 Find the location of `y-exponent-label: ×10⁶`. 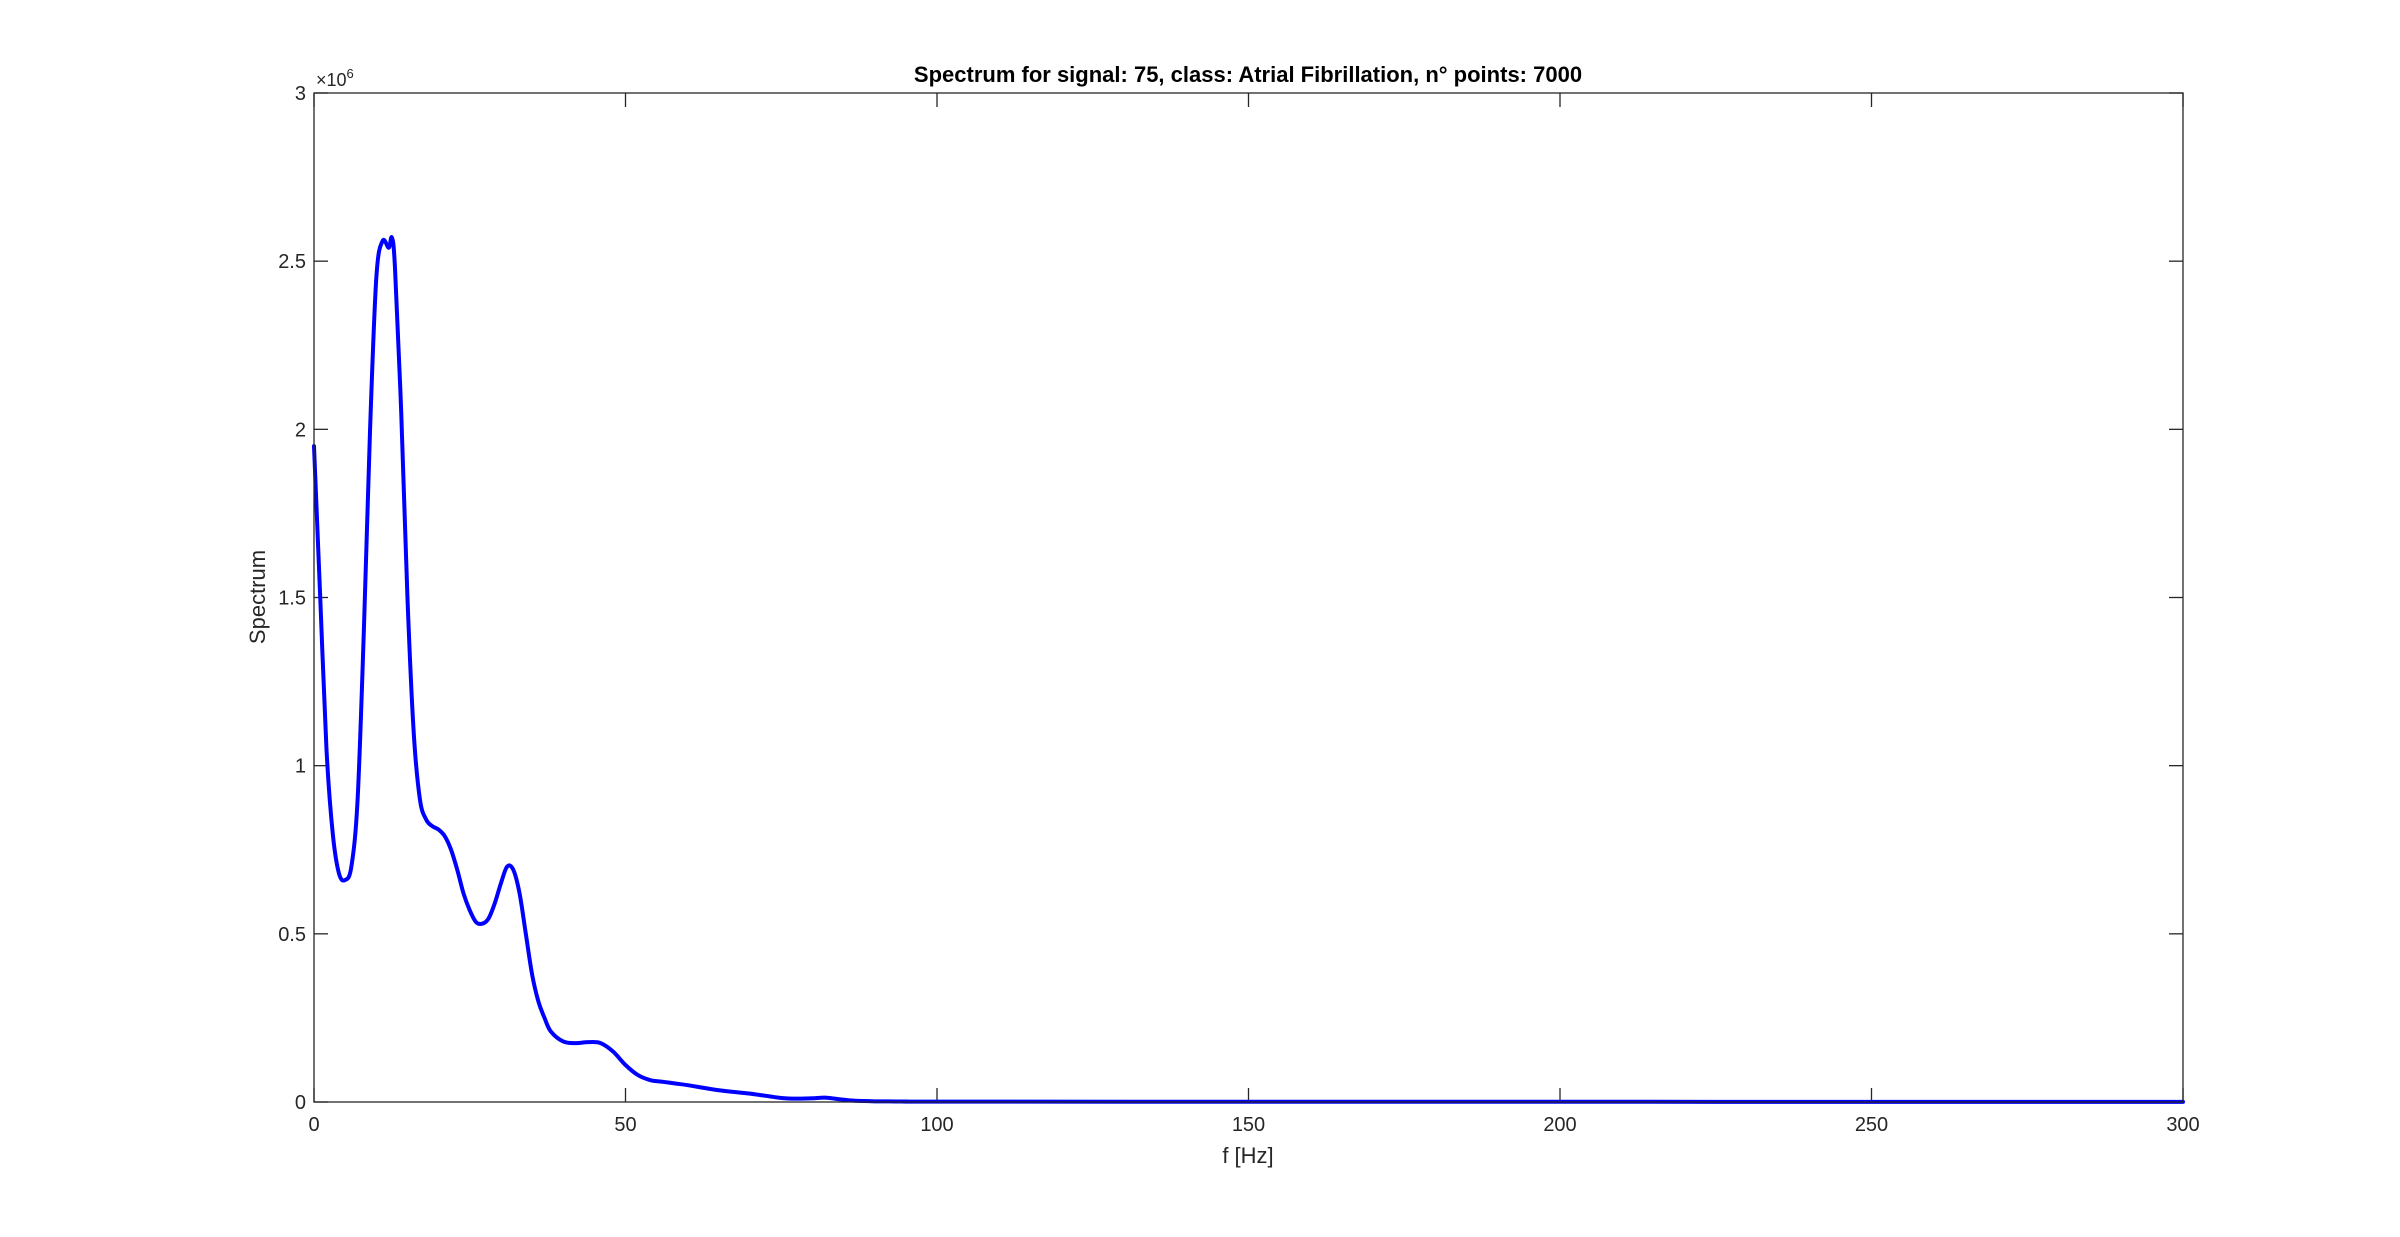

y-exponent-label: ×10⁶ is located at coordinates (335, 78).